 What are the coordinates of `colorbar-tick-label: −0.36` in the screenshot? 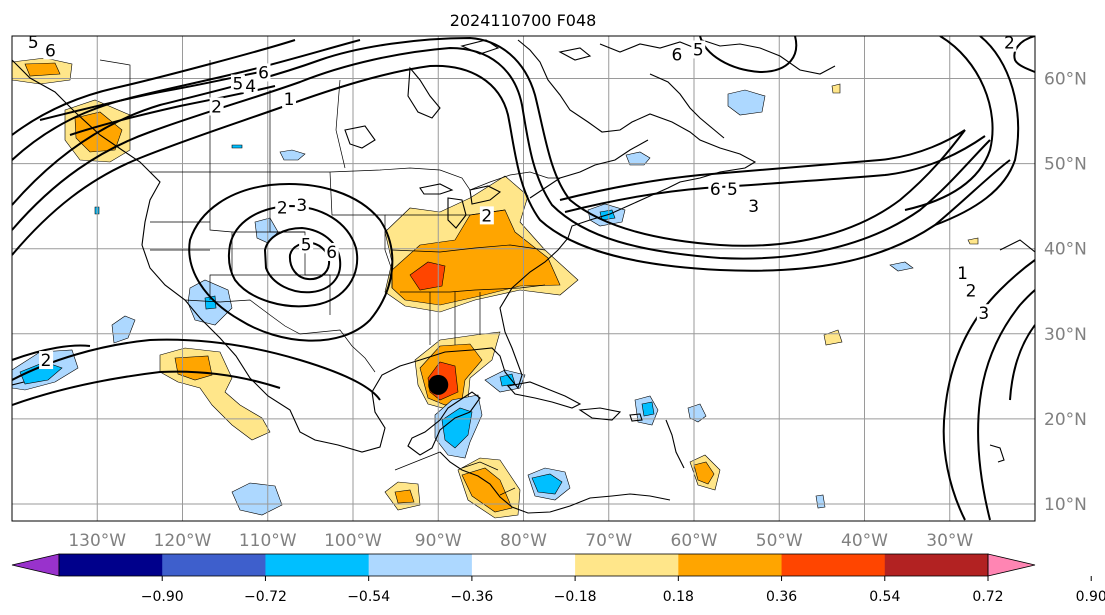 It's located at (471, 597).